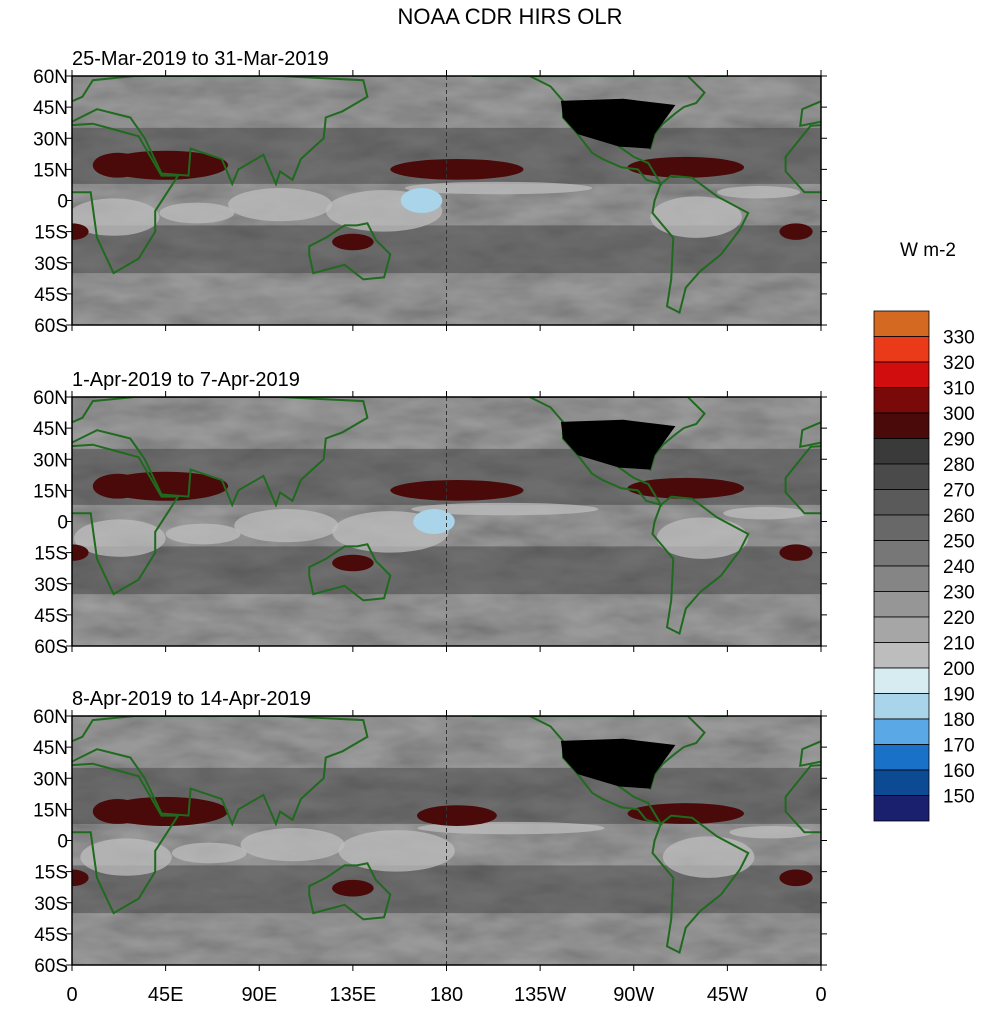 Image resolution: width=983 pixels, height=1013 pixels. What do you see at coordinates (959, 720) in the screenshot?
I see `colorbar-label: 180` at bounding box center [959, 720].